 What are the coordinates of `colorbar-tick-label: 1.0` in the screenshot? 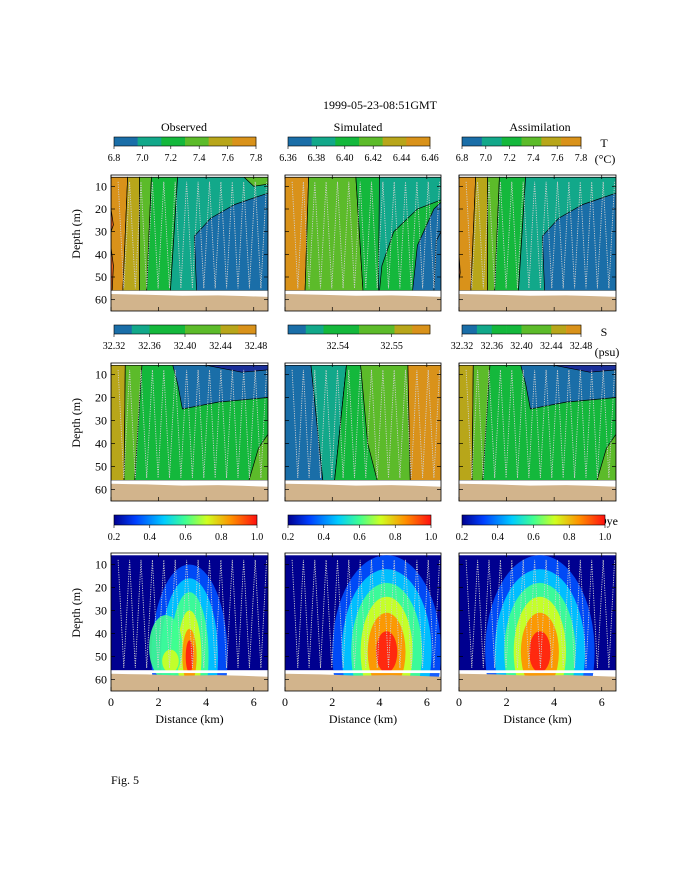 It's located at (257, 537).